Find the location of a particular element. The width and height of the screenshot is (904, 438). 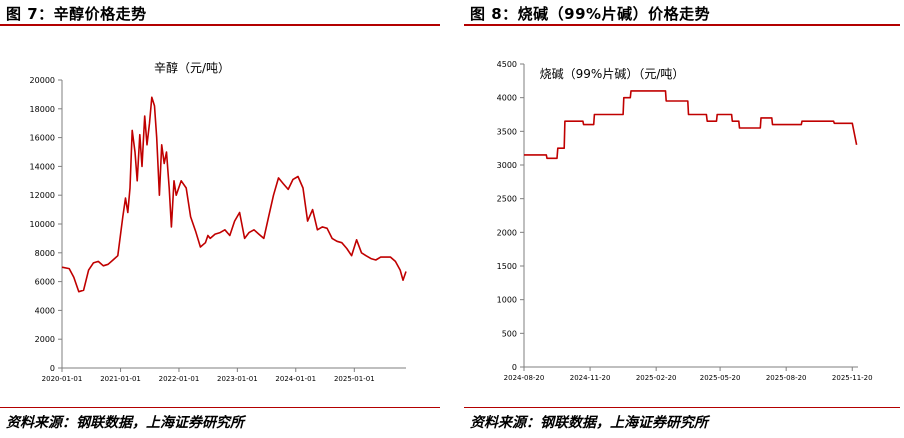

y-tick-label: 3000 is located at coordinates (507, 165).